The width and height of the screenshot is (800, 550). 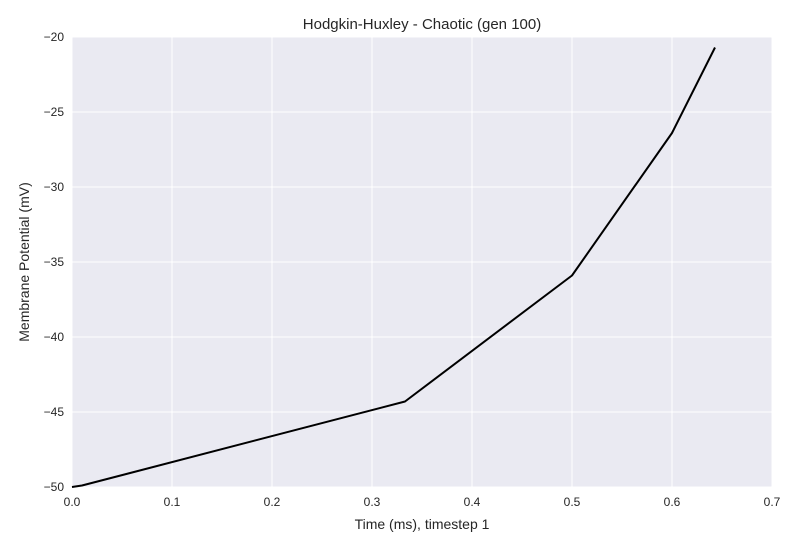 What do you see at coordinates (54, 187) in the screenshot?
I see `y-tick-label: −30` at bounding box center [54, 187].